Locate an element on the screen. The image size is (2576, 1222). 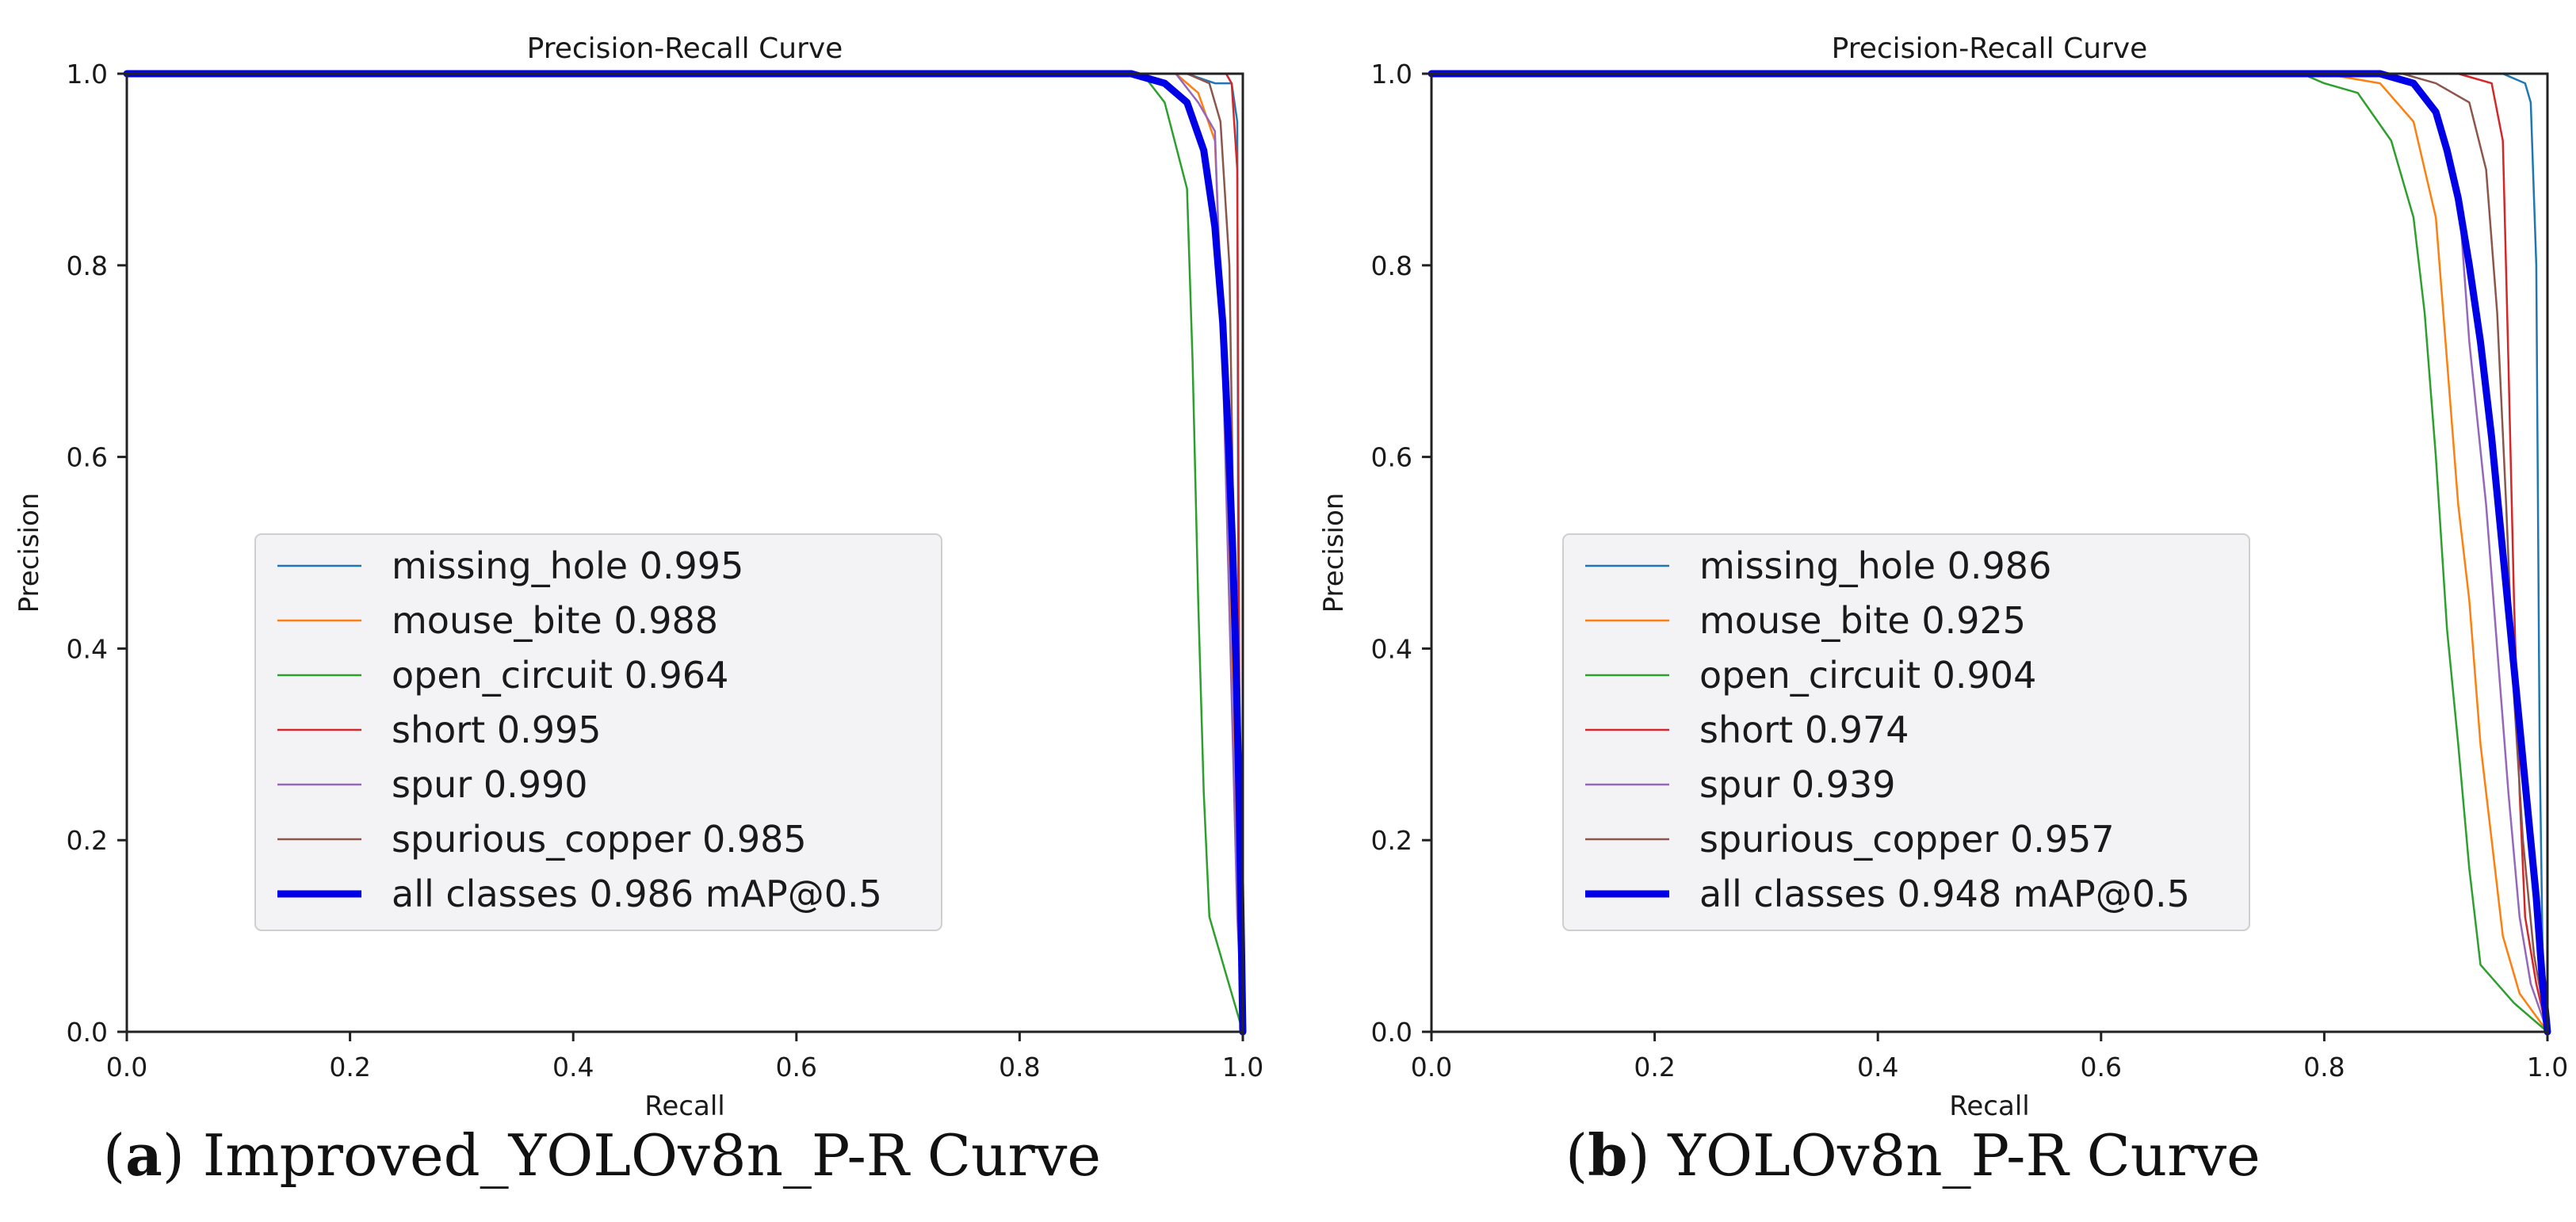
legend-label-3: short 0.974 is located at coordinates (1804, 729).